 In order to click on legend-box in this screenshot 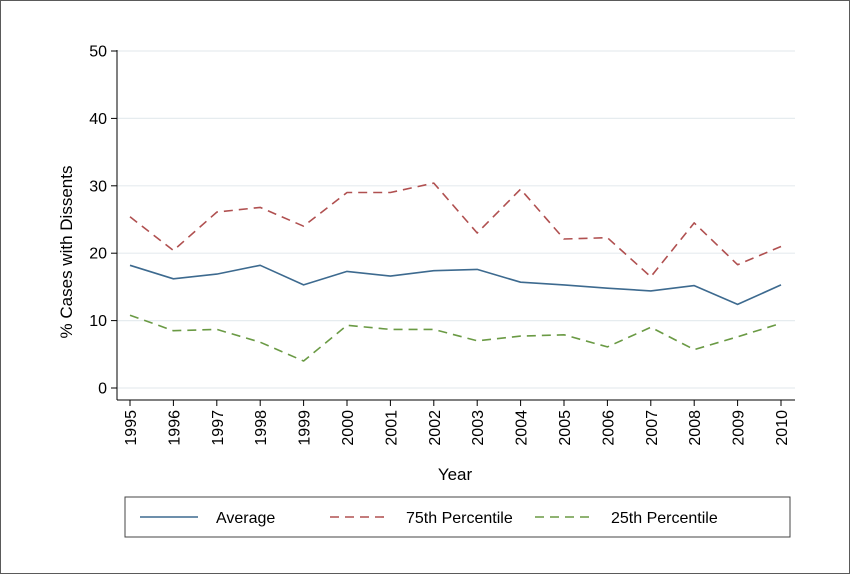, I will do `click(457, 517)`.